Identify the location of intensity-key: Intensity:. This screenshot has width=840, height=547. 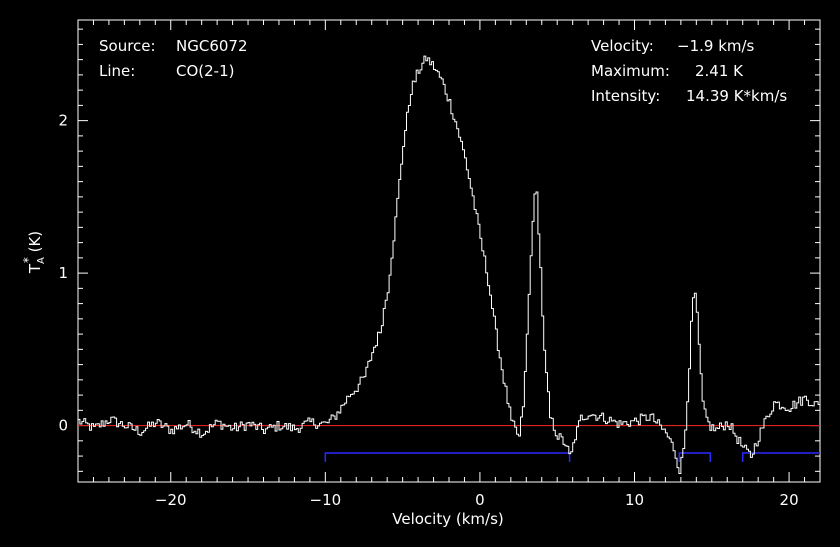
(625, 96).